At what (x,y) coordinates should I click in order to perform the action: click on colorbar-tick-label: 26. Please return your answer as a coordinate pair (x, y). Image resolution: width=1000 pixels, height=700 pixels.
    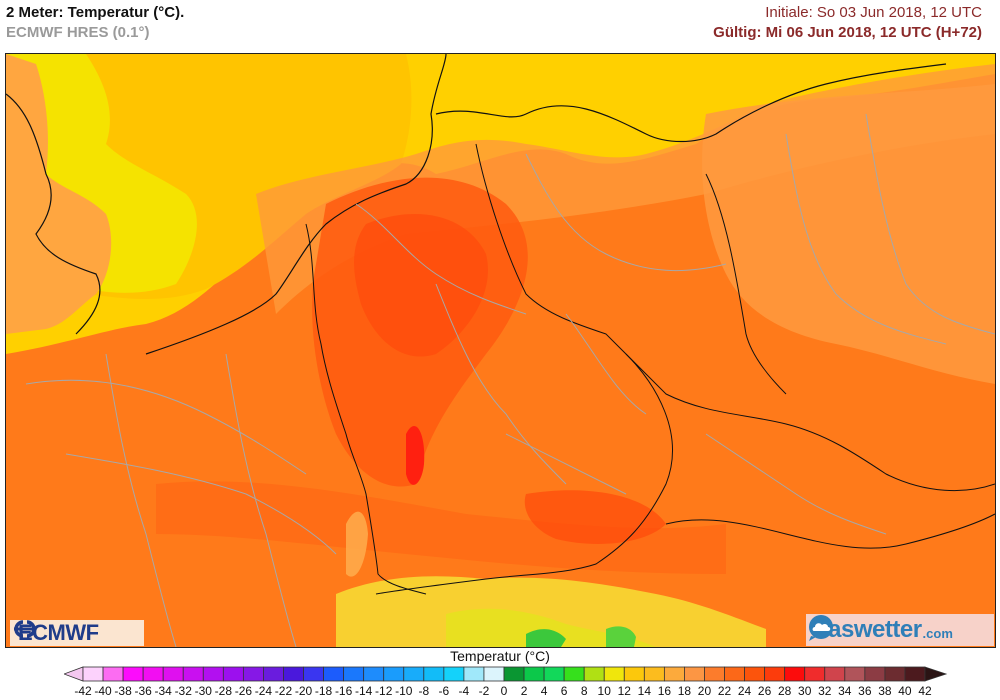
    Looking at the image, I should click on (764, 691).